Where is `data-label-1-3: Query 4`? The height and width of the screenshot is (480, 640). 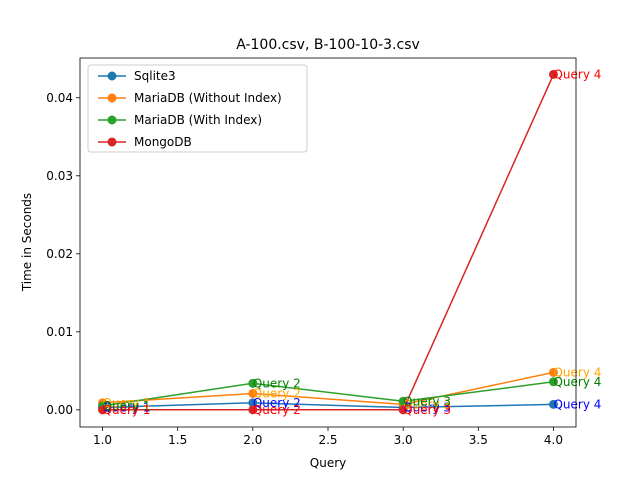 data-label-1-3: Query 4 is located at coordinates (577, 372).